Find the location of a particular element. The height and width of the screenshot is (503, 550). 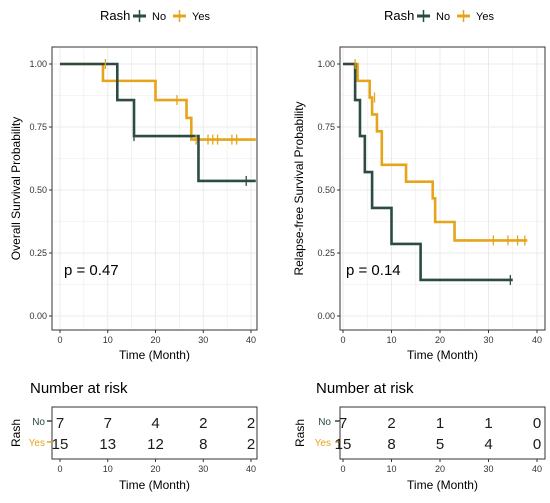

y-axis-label: Relapse-free Survival Probability is located at coordinates (299, 188).